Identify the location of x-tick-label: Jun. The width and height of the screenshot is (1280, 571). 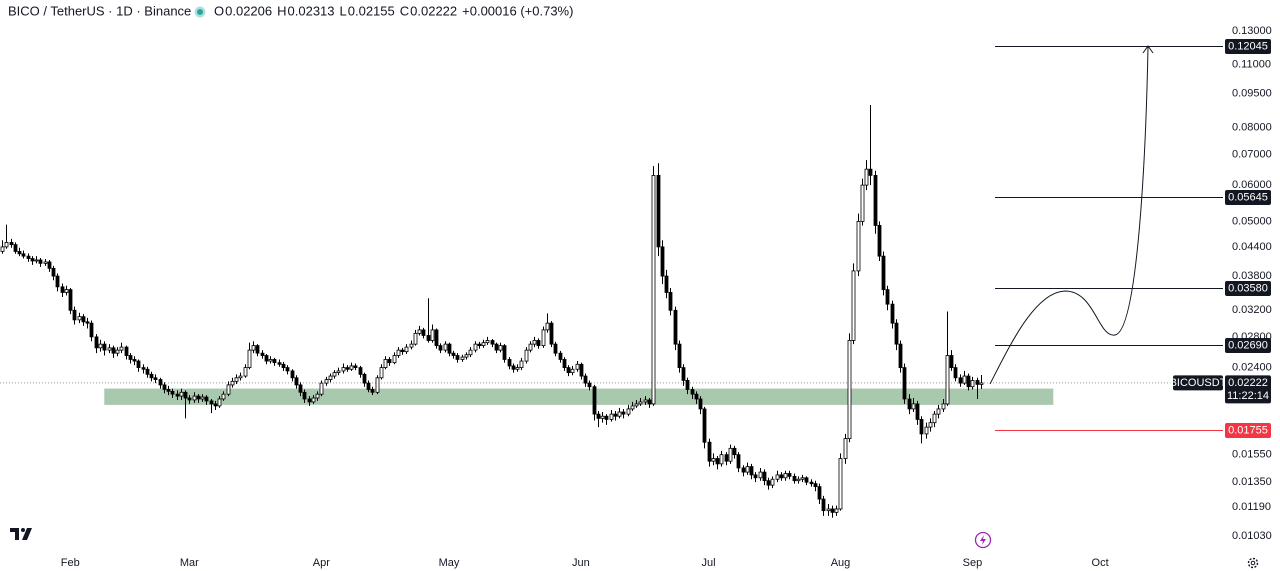
(581, 563).